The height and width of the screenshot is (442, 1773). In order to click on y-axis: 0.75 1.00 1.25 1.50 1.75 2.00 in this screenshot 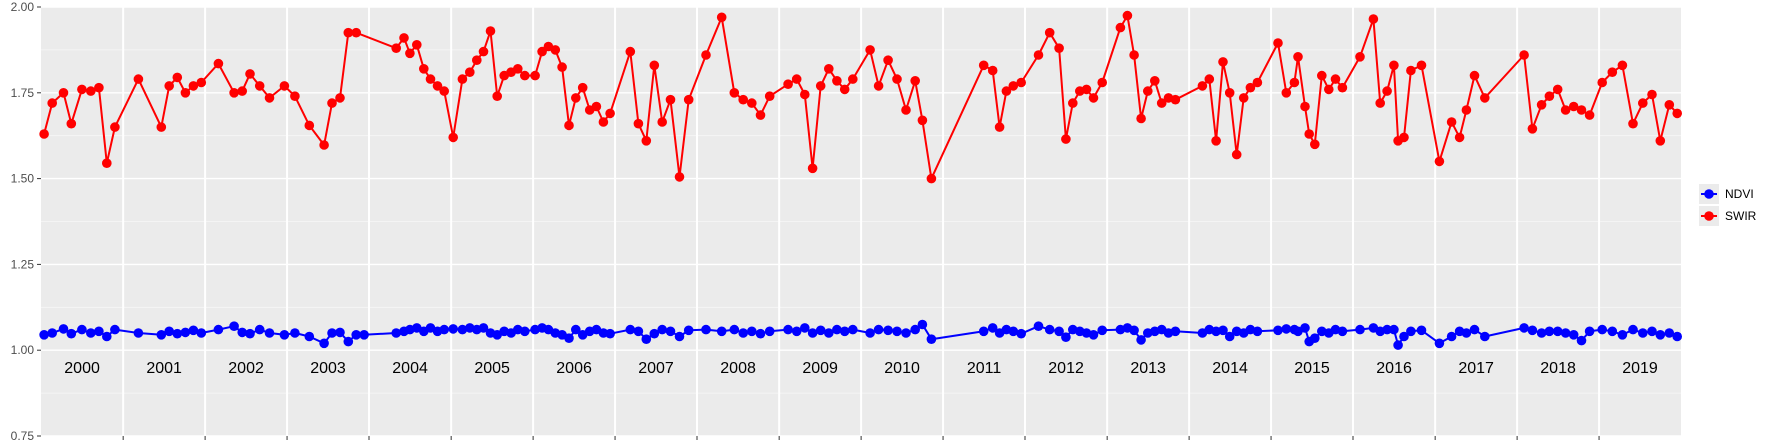, I will do `click(26, 221)`.